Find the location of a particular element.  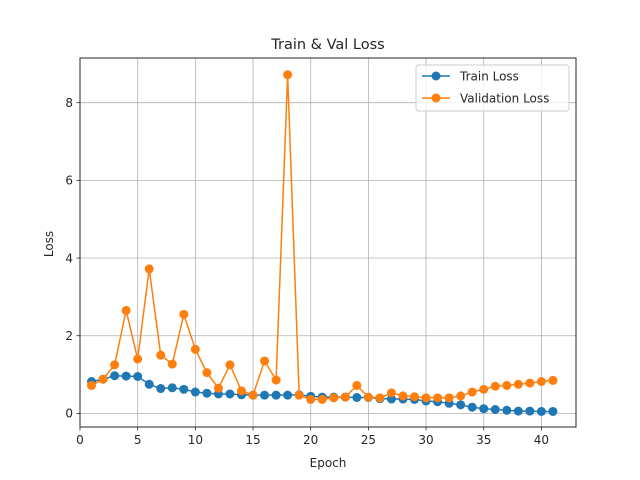

y-tick-label: 0 is located at coordinates (69, 414).